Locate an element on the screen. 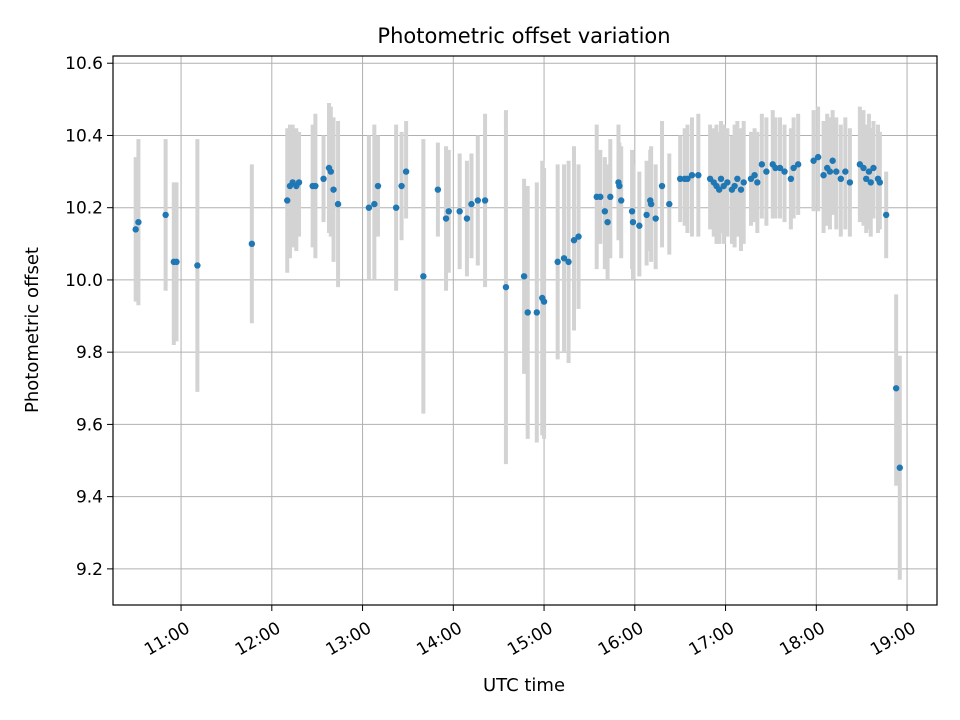  y-axis-ticks: 9.2 9.4 9.6 9.8 10.0 10.2 10.4 10.6 is located at coordinates (89, 317).